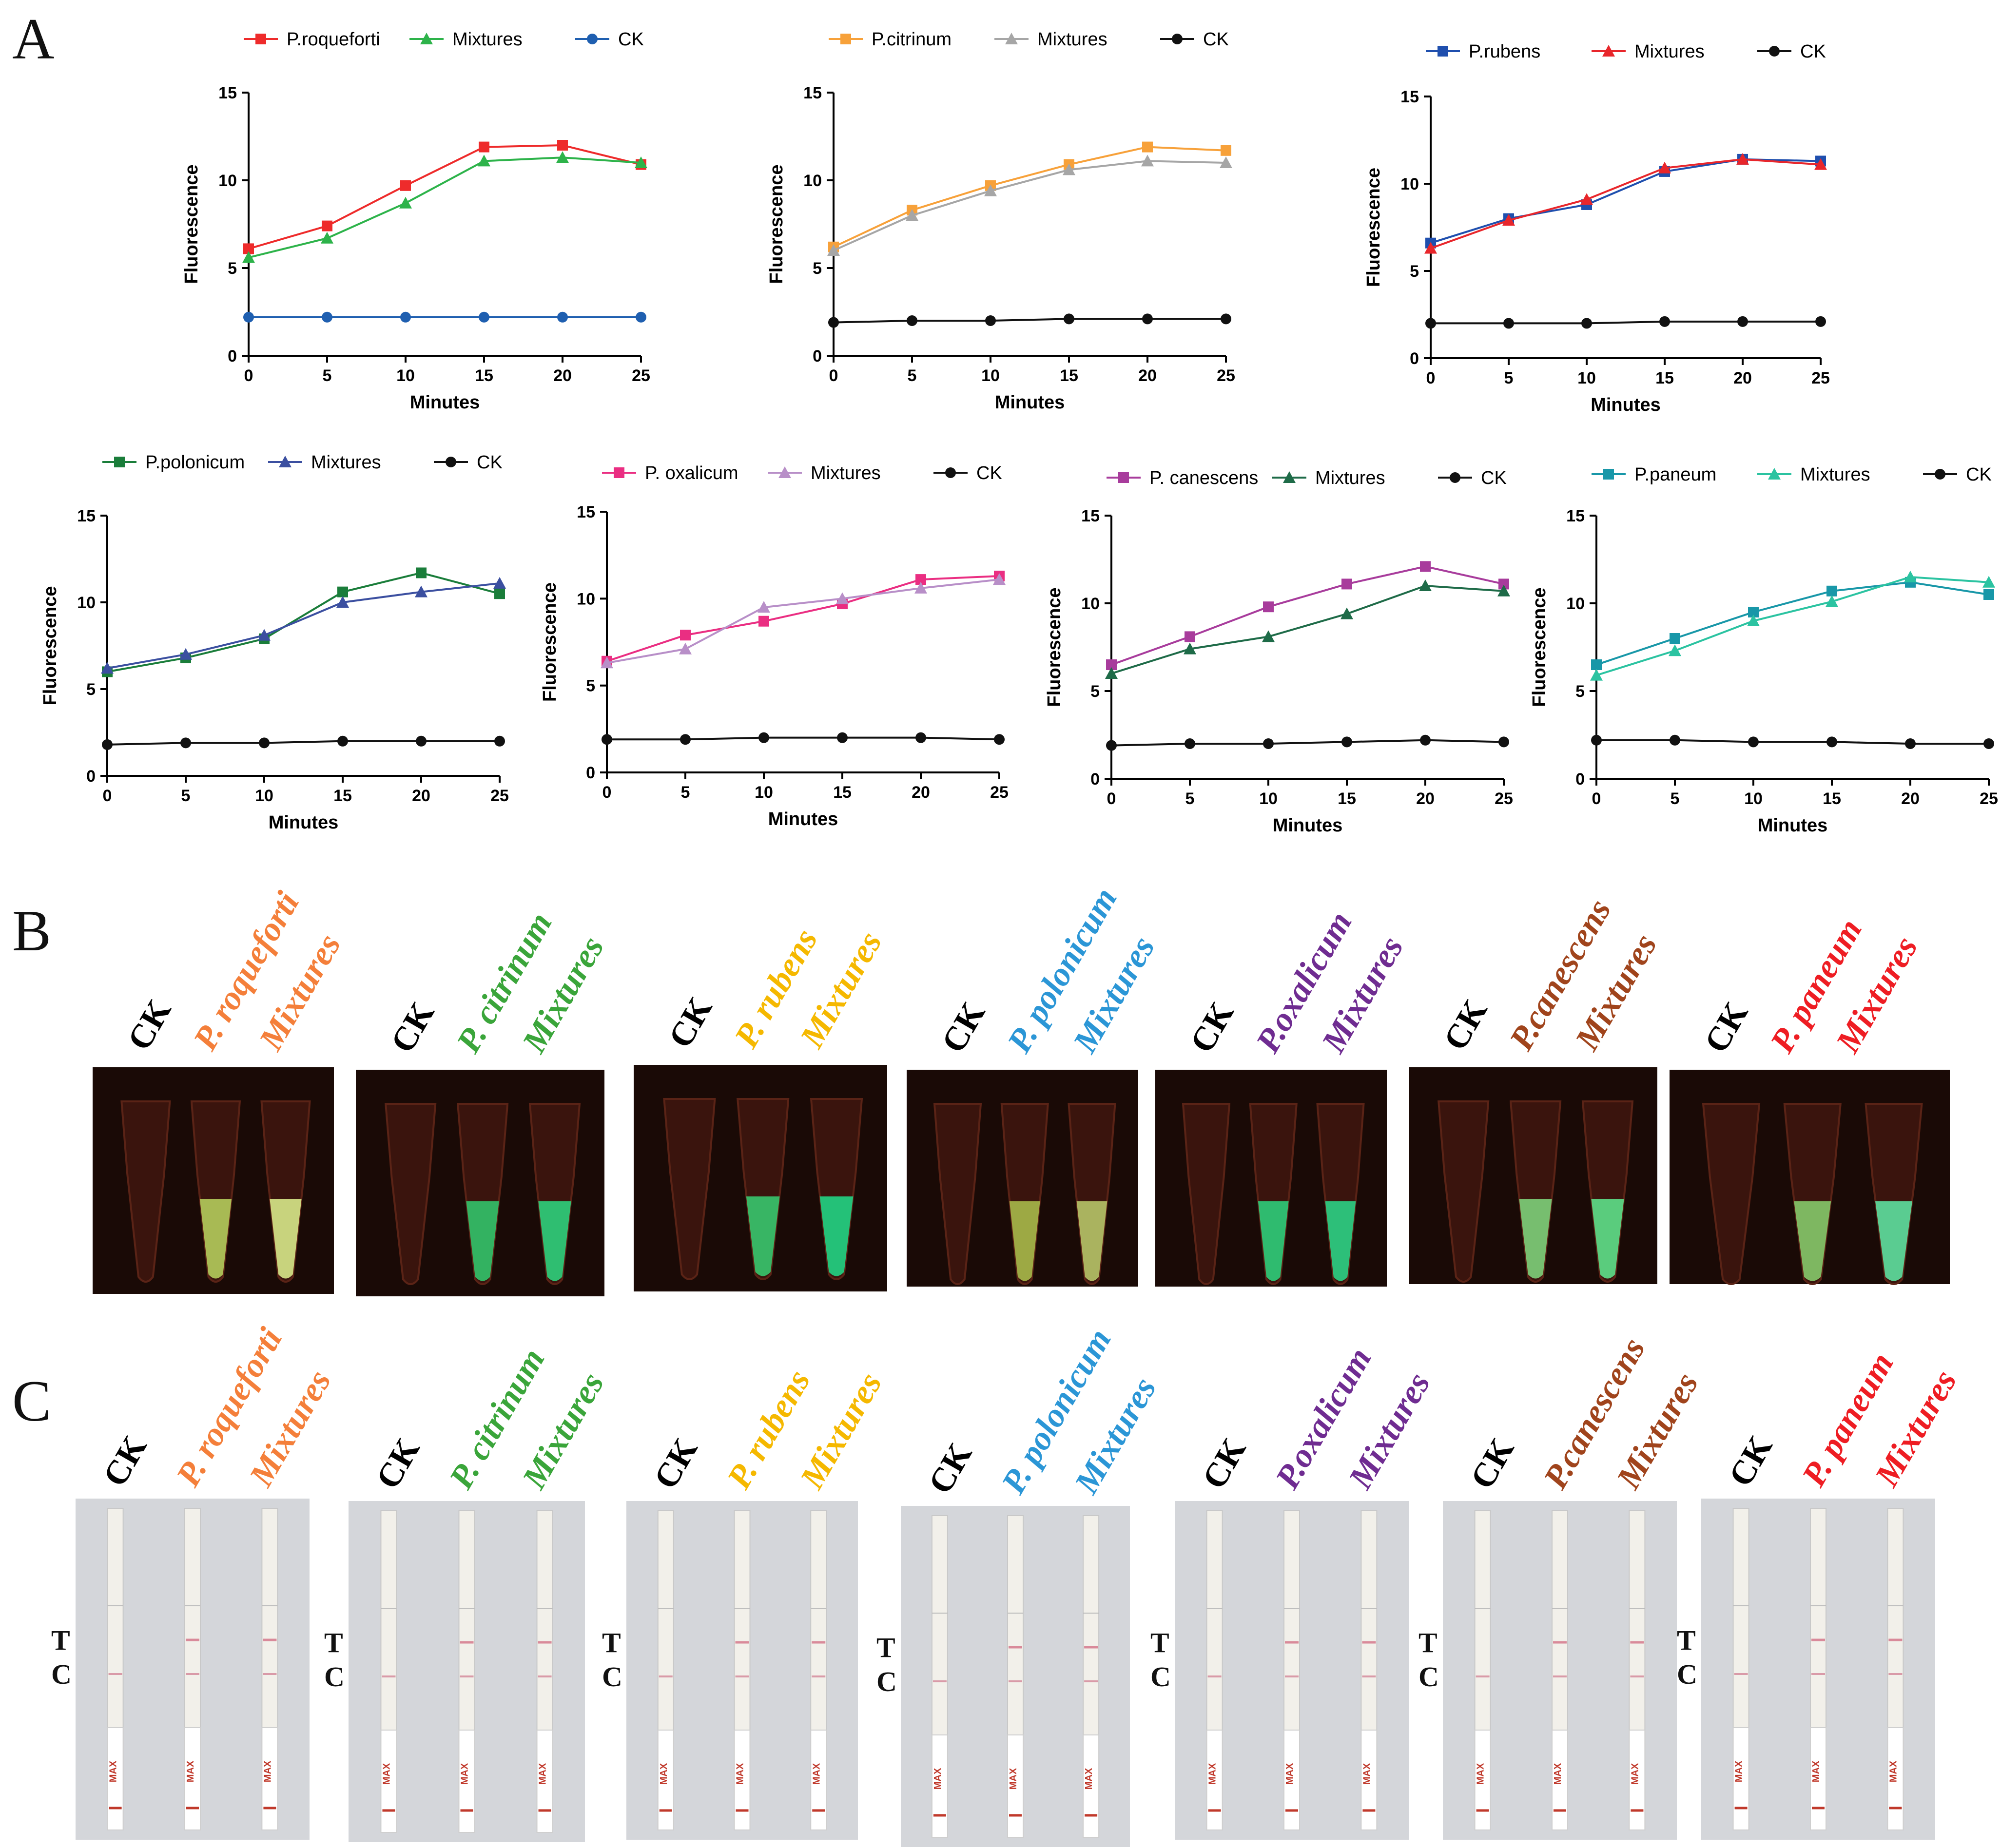  Describe the element at coordinates (334, 39) in the screenshot. I see `legend-label: P.roqueforti` at that location.